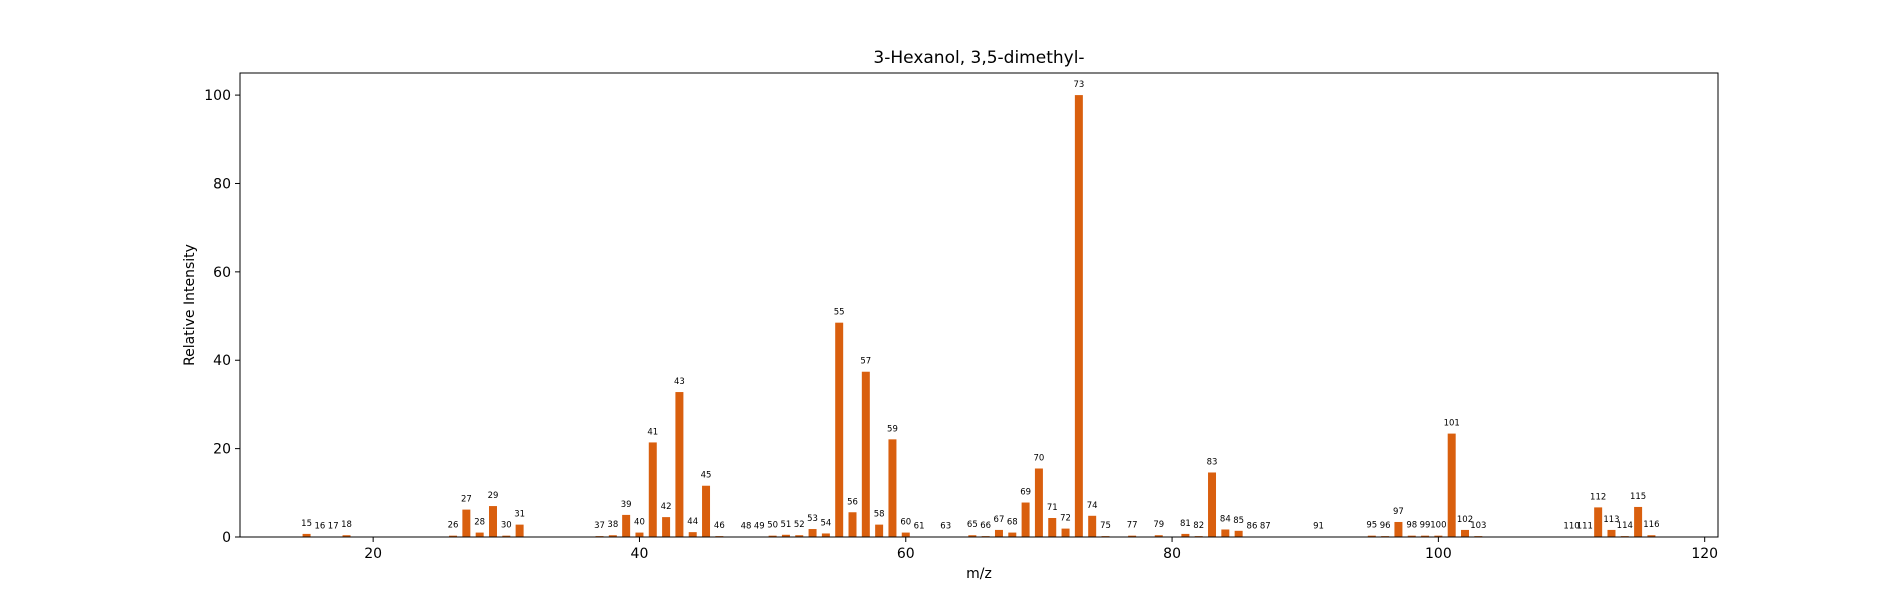 This screenshot has height=600, width=1900. What do you see at coordinates (1238, 521) in the screenshot?
I see `bar-label-mz-85: 85` at bounding box center [1238, 521].